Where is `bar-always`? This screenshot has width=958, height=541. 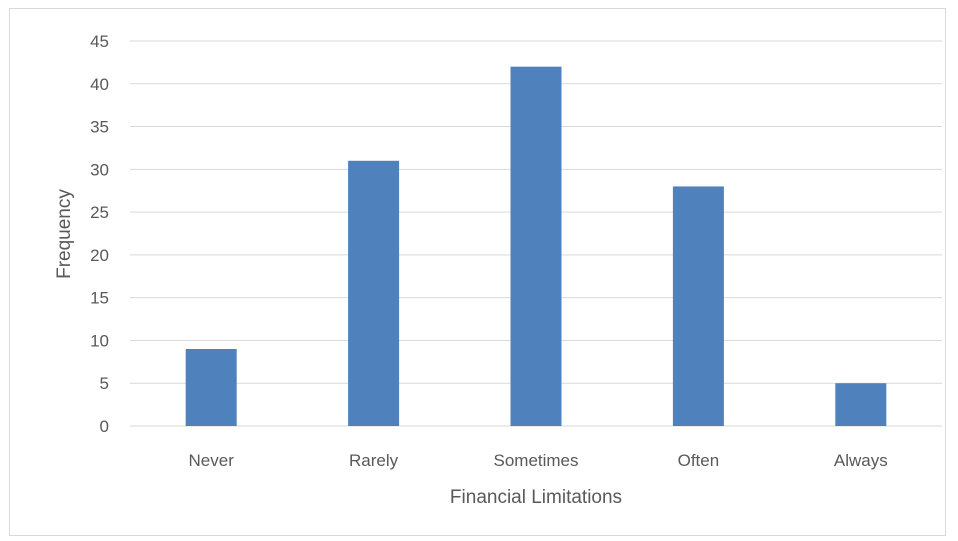
bar-always is located at coordinates (861, 404).